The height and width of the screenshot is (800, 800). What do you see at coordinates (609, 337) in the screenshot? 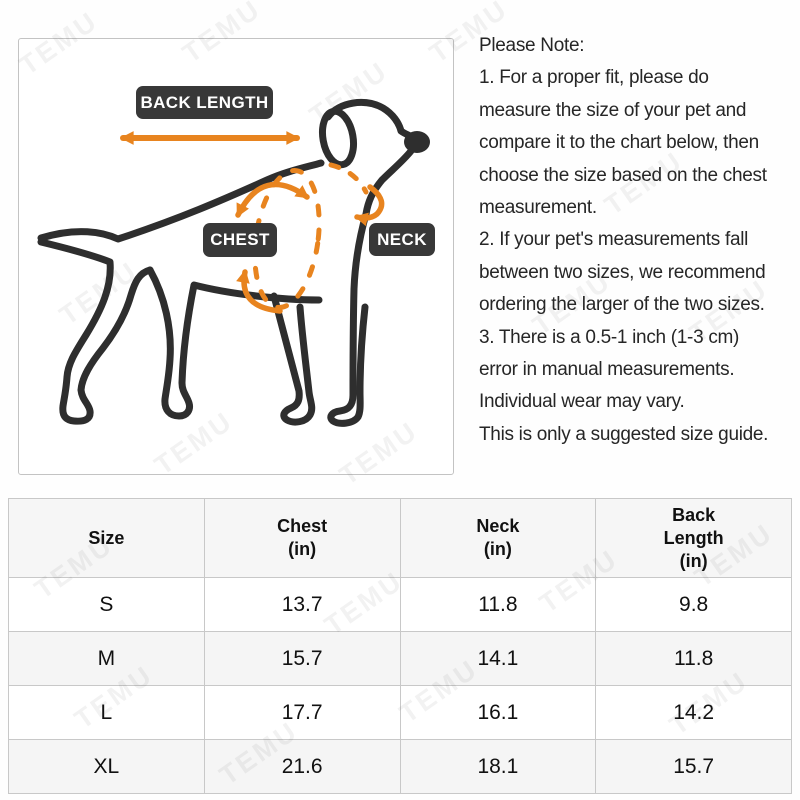
I see `note-line: 3. There is a 0.5-1 inch (1-3 cm)` at bounding box center [609, 337].